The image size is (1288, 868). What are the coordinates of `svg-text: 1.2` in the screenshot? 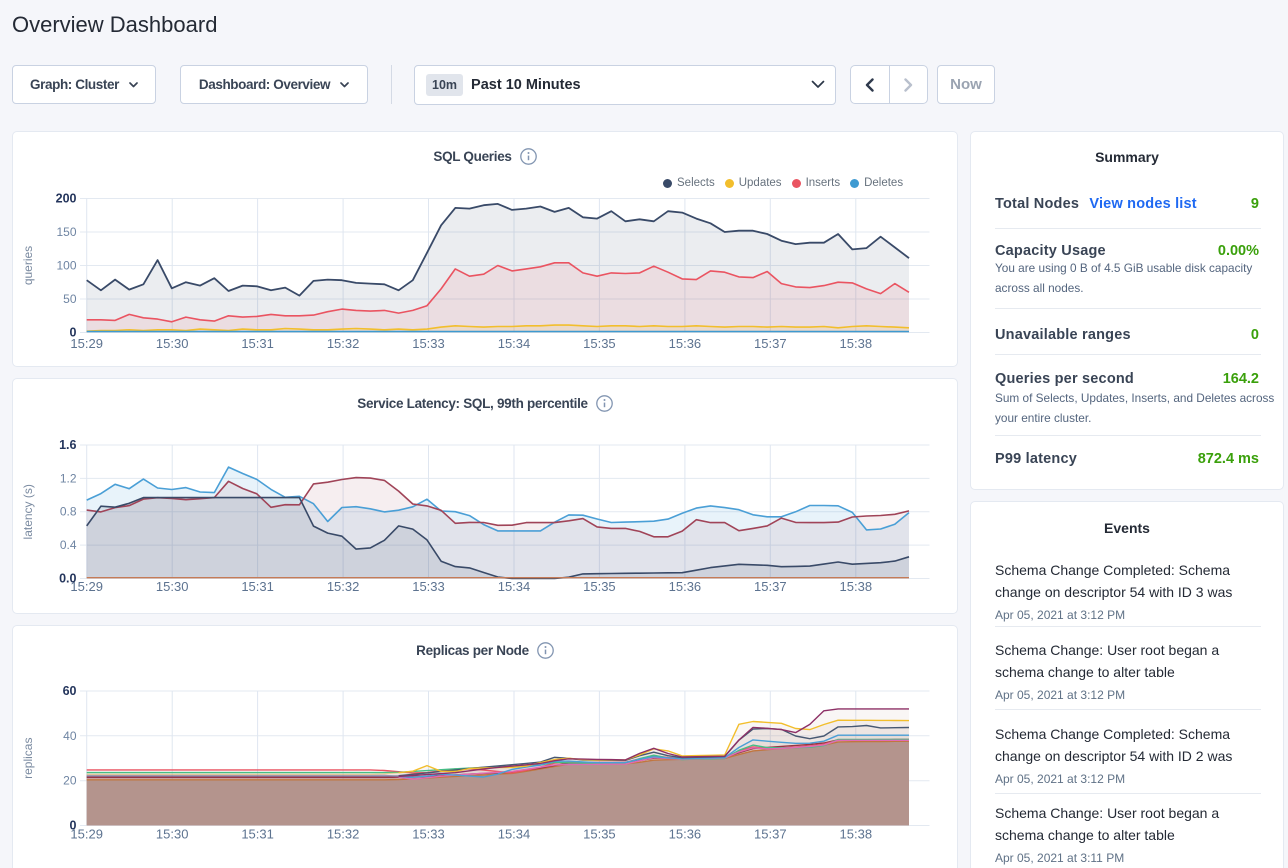 It's located at (68, 478).